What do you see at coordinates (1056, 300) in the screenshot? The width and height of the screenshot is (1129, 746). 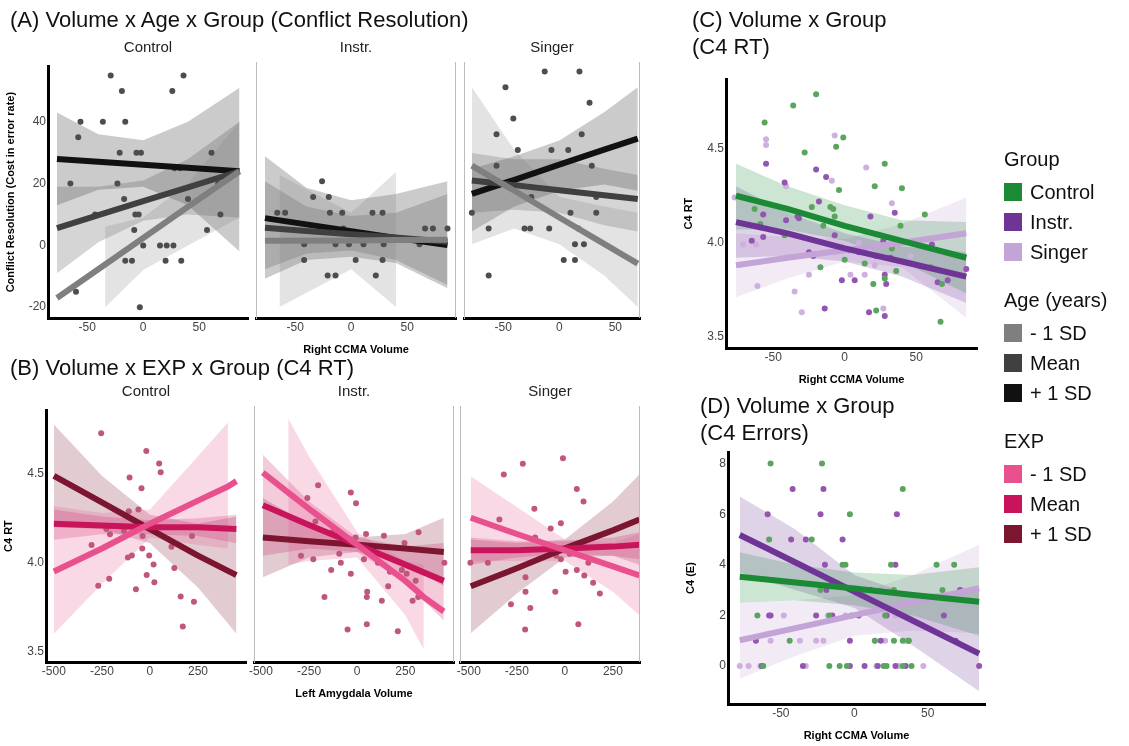 I see `legend-title: Age (years)` at bounding box center [1056, 300].